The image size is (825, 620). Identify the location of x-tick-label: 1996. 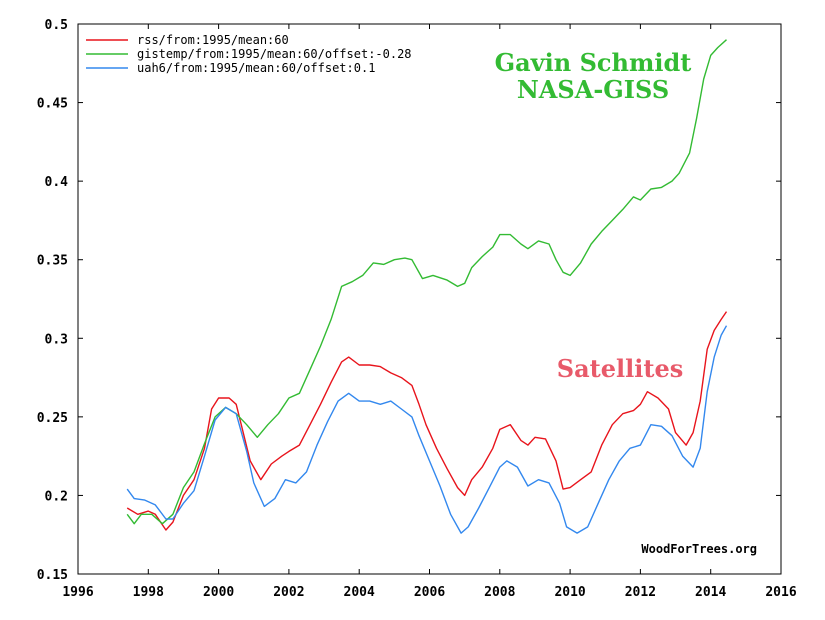
(77, 592).